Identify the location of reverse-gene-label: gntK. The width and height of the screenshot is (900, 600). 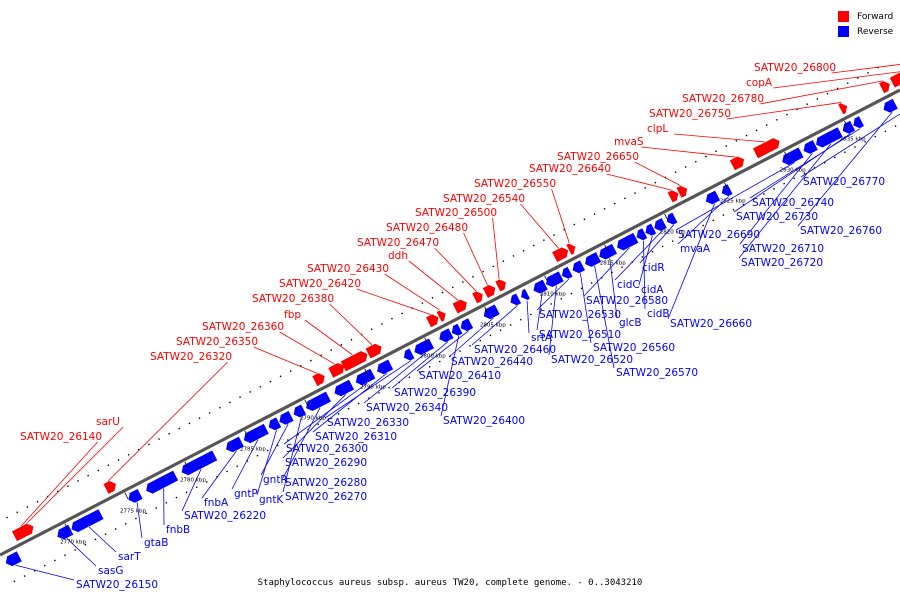
(271, 500).